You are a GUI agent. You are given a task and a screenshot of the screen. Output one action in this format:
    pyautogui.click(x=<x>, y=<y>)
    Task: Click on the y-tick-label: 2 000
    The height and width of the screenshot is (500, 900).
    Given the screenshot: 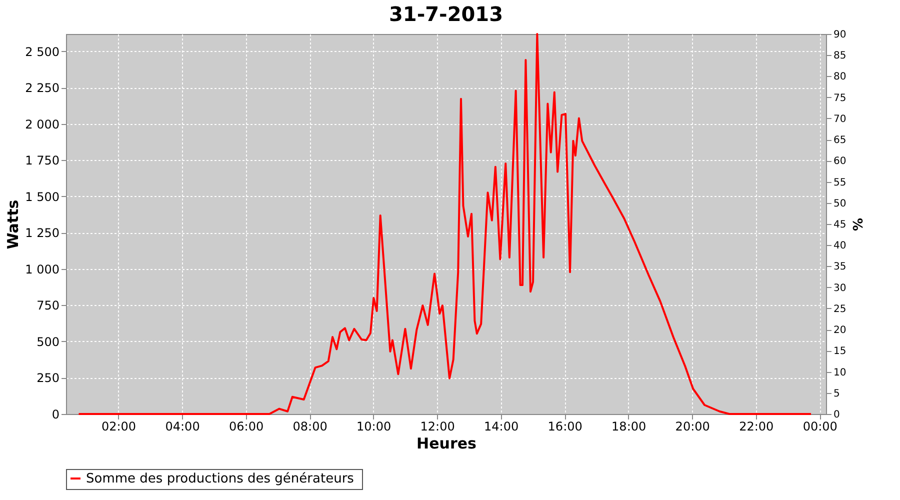 What is the action you would take?
    pyautogui.click(x=42, y=124)
    